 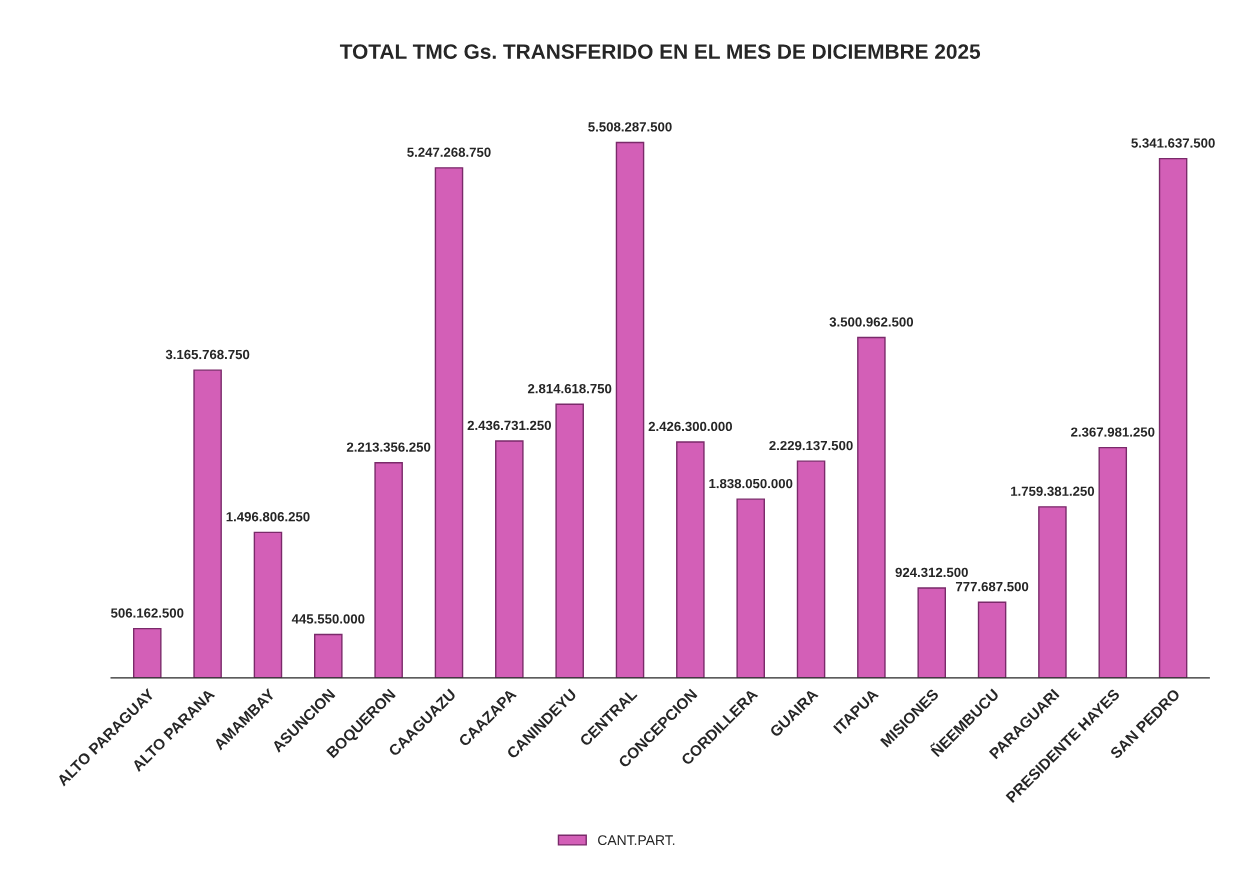 What do you see at coordinates (449, 152) in the screenshot?
I see `data-label: 5.247.268.750` at bounding box center [449, 152].